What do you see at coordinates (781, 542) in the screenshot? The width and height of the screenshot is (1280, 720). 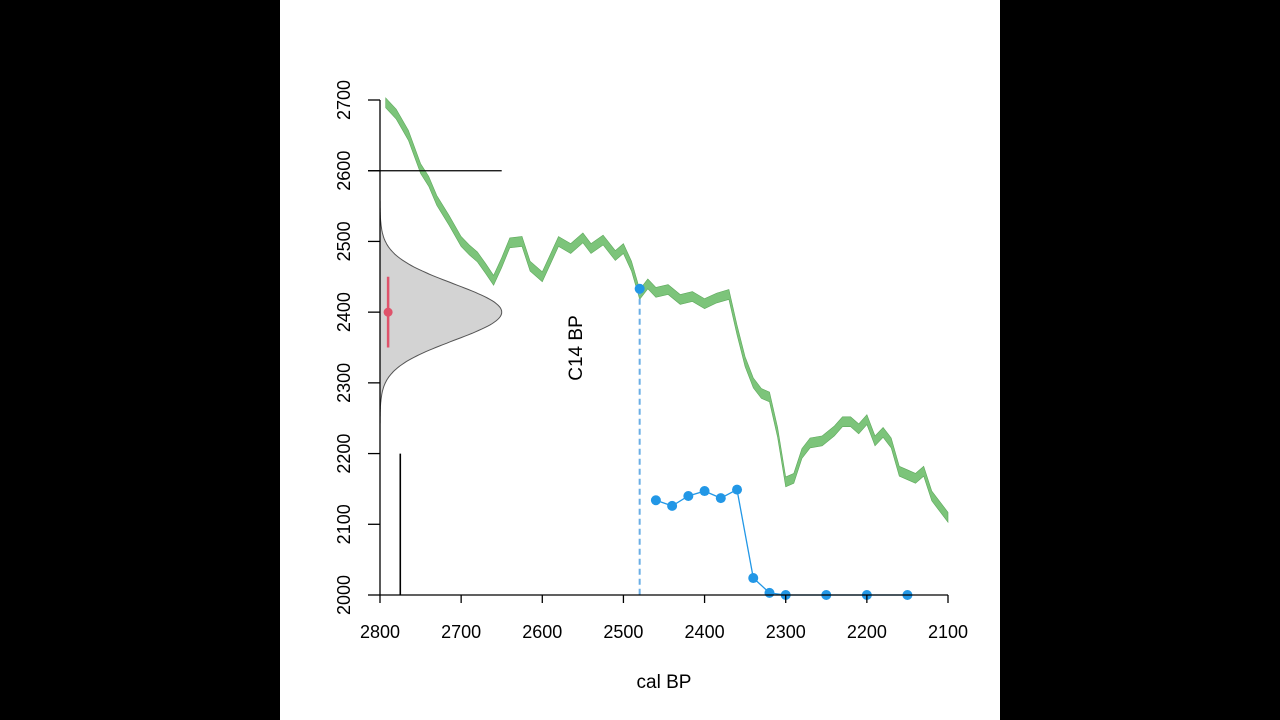 I see `calibrated-series-line` at bounding box center [781, 542].